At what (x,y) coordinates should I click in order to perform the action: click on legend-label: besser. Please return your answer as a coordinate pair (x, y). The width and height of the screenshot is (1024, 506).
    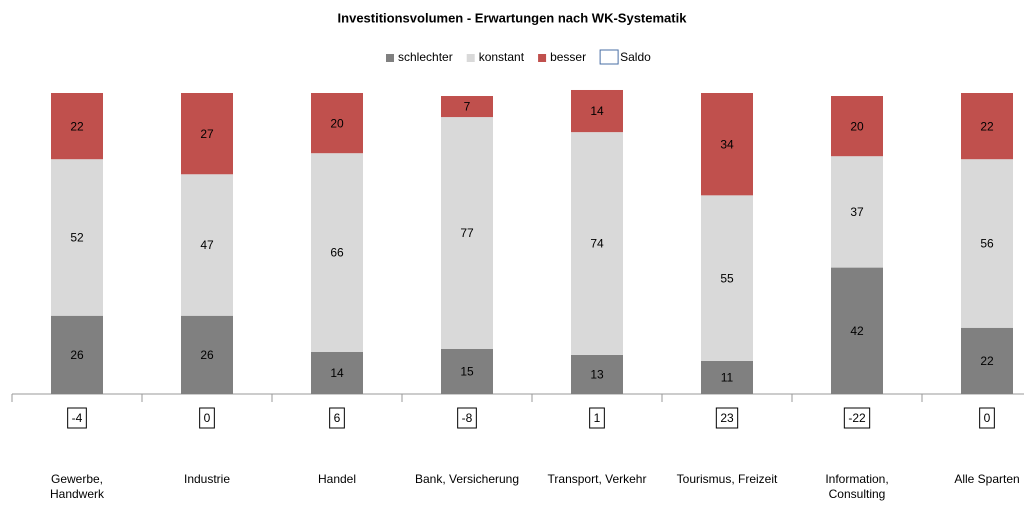
    Looking at the image, I should click on (568, 57).